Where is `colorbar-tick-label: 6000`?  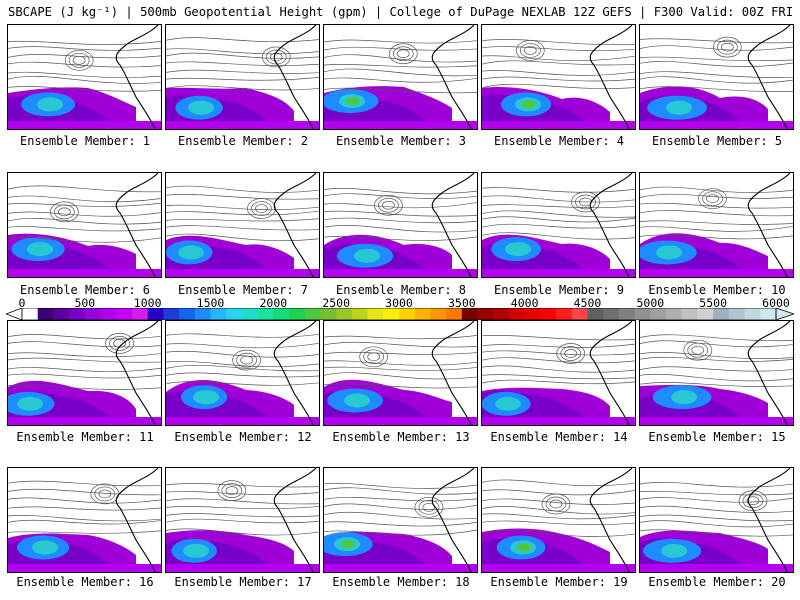 colorbar-tick-label: 6000 is located at coordinates (776, 303).